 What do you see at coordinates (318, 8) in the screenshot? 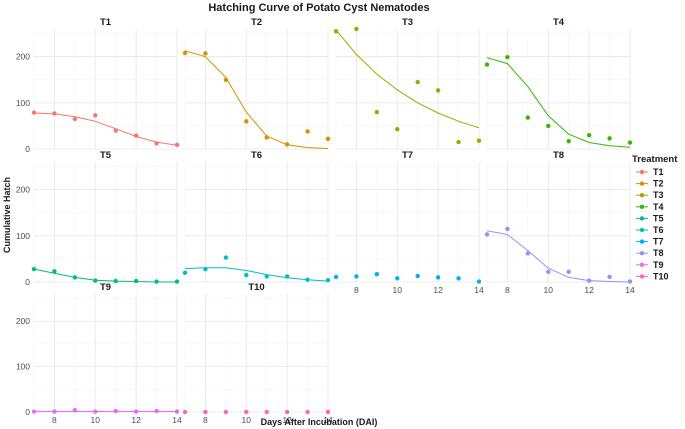
I see `chart-title: Hatching Curve of Potato Cyst Nematodes` at bounding box center [318, 8].